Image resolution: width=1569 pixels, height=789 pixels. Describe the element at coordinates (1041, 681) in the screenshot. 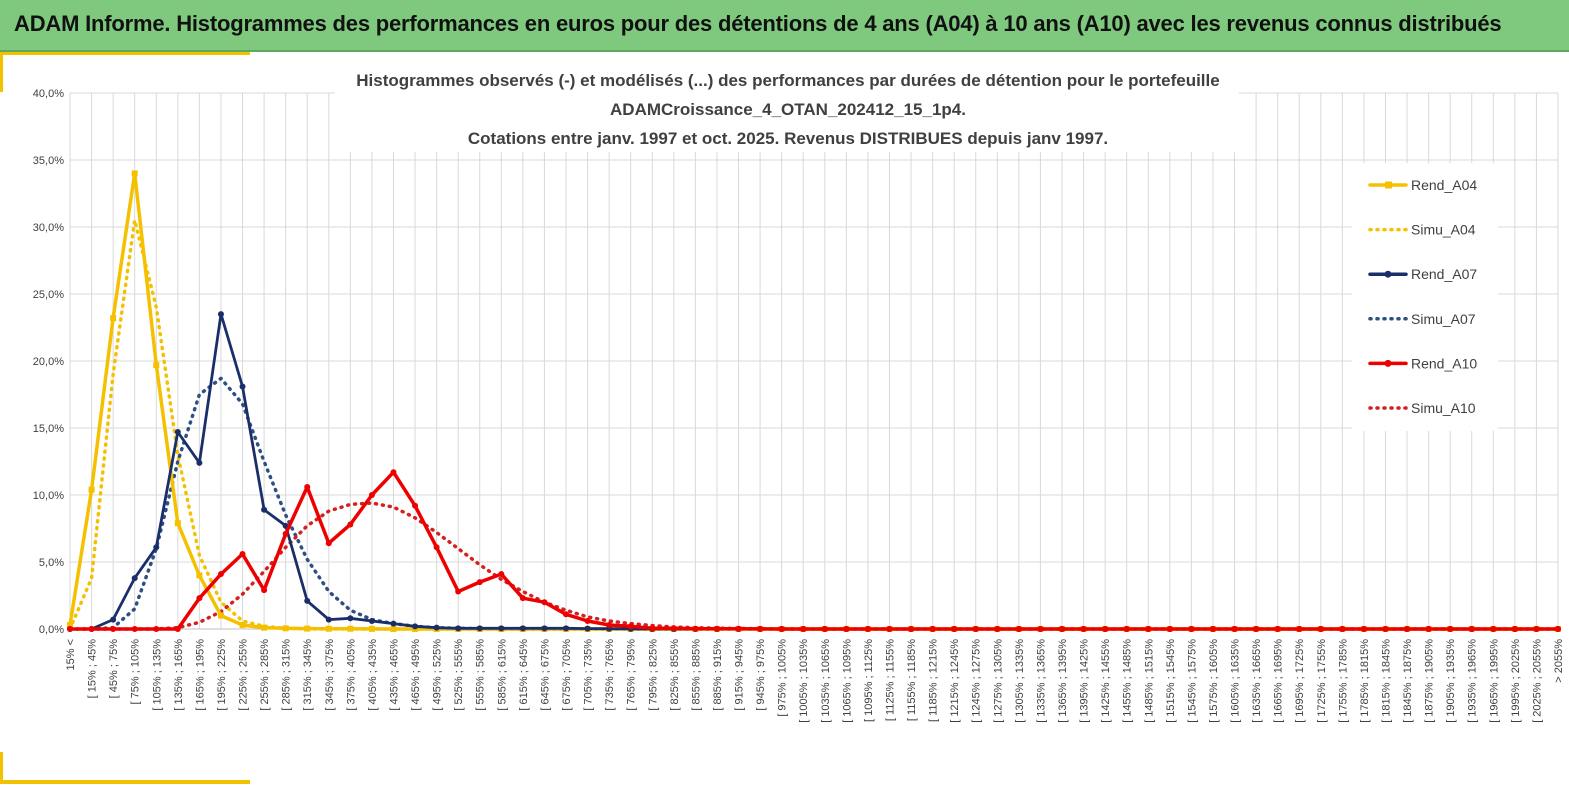

I see `x-tick-label: [ 1335% ; 1365%` at that location.